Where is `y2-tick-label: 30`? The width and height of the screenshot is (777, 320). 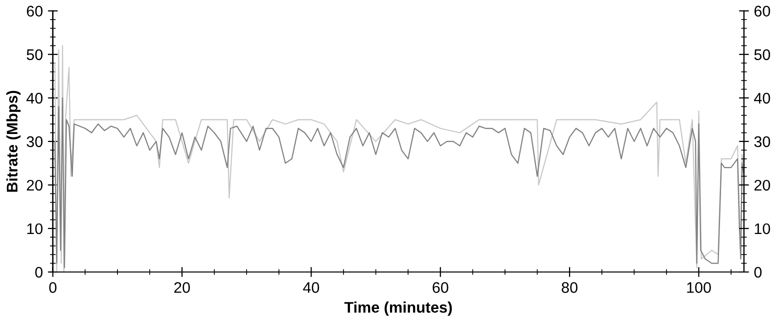
y2-tick-label: 30 is located at coordinates (762, 142).